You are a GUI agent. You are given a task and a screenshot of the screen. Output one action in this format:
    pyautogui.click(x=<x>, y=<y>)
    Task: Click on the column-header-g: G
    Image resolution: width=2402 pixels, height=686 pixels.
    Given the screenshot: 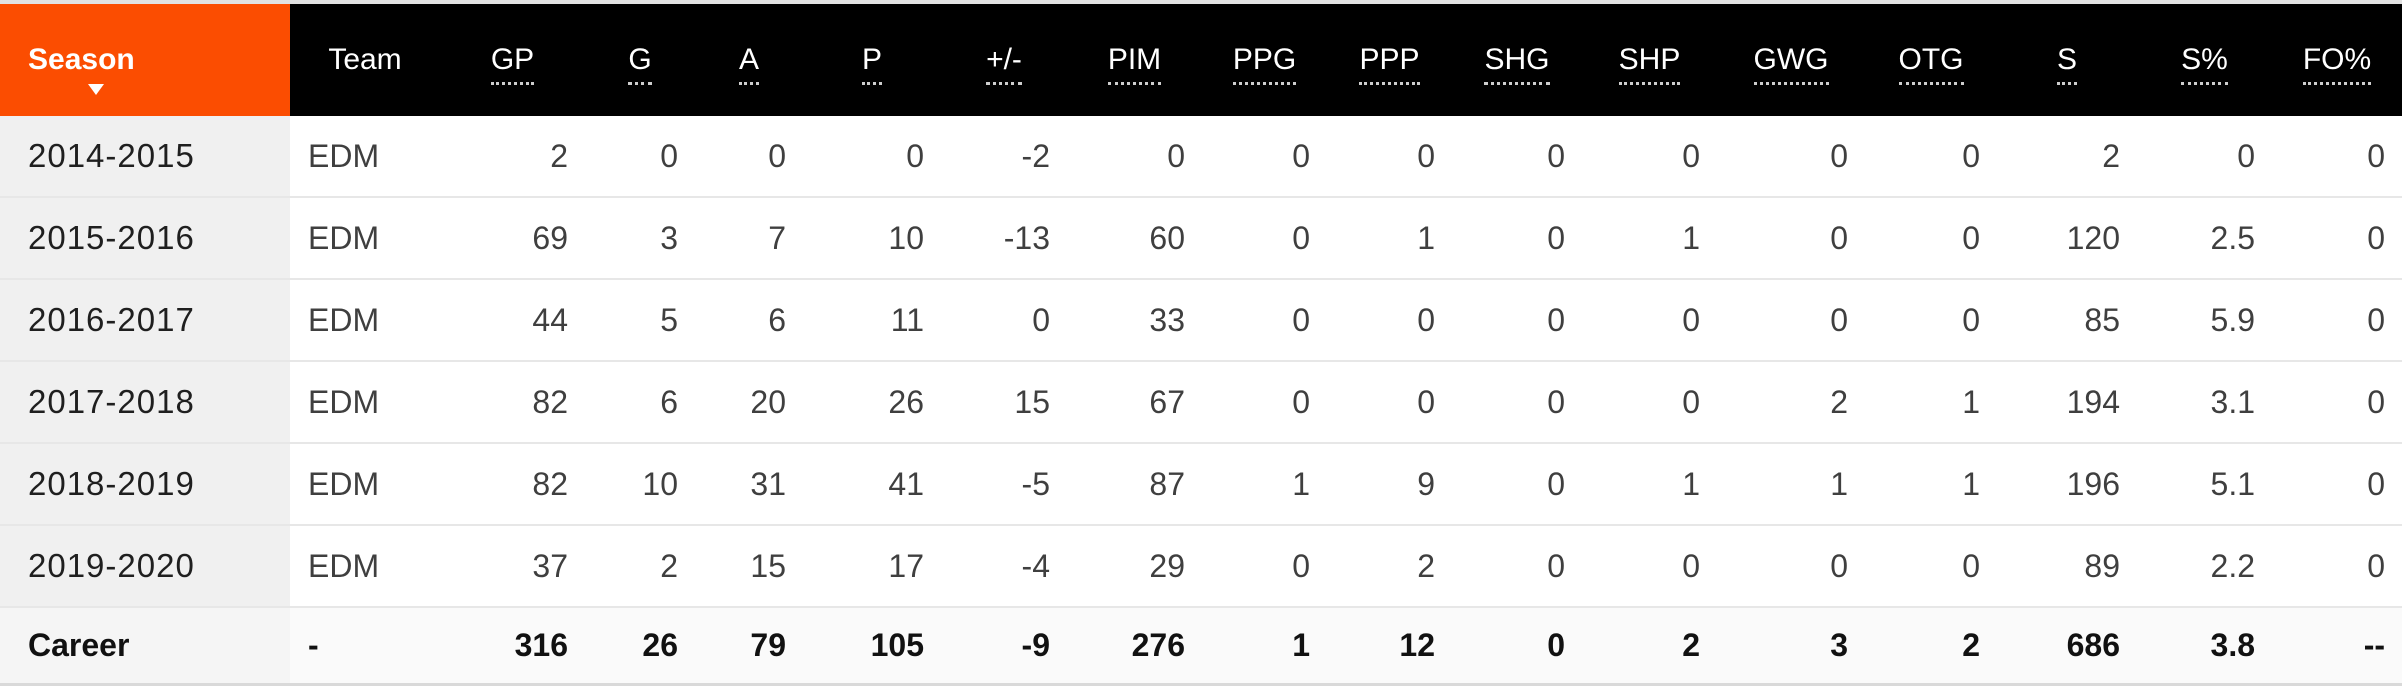 What is the action you would take?
    pyautogui.click(x=640, y=60)
    